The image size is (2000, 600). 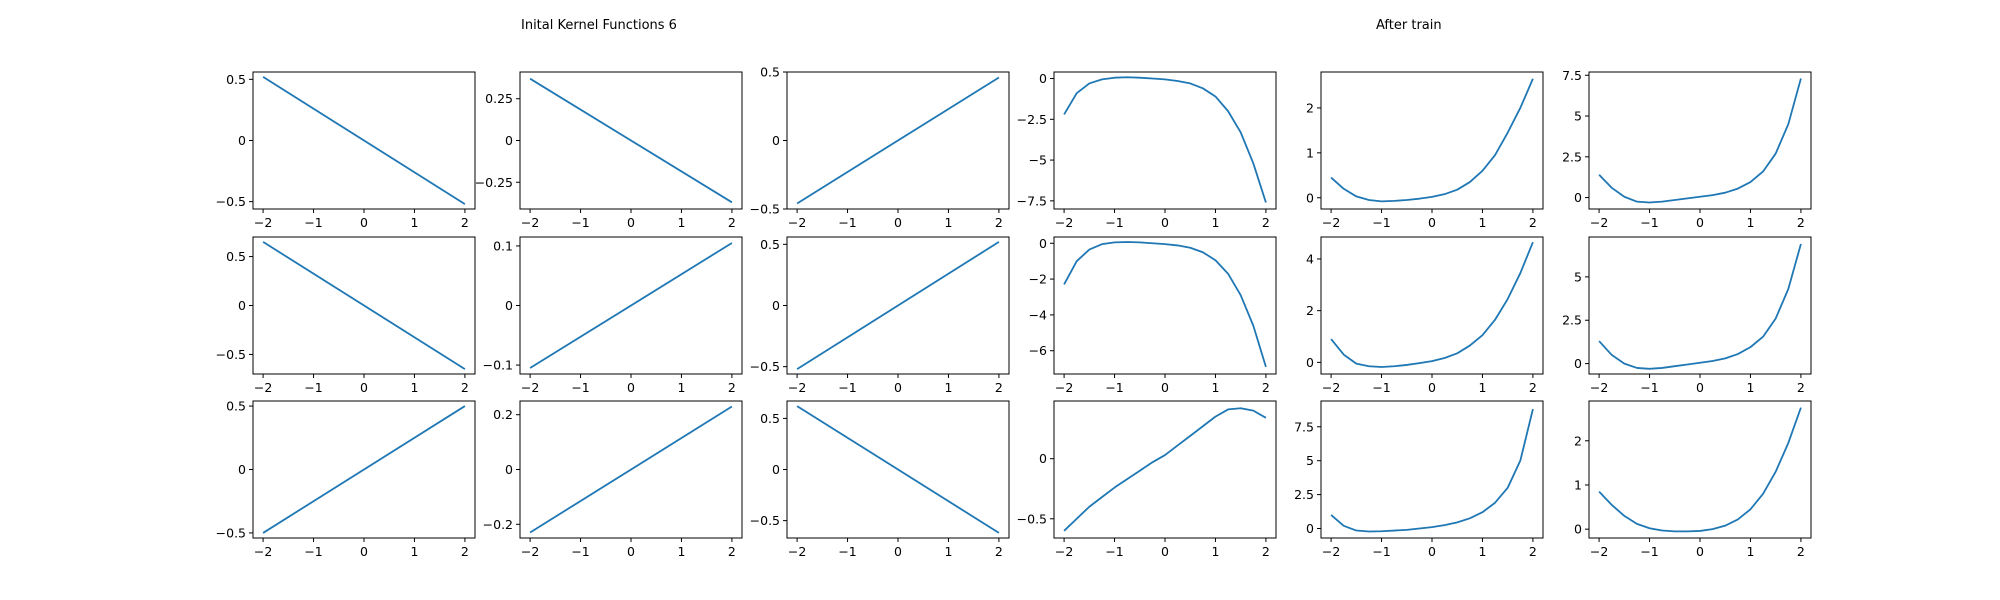 What do you see at coordinates (1687, 149) in the screenshot?
I see `subplot-r1c6: −2 −1 0 1 2 0 2.5 5 7.5` at bounding box center [1687, 149].